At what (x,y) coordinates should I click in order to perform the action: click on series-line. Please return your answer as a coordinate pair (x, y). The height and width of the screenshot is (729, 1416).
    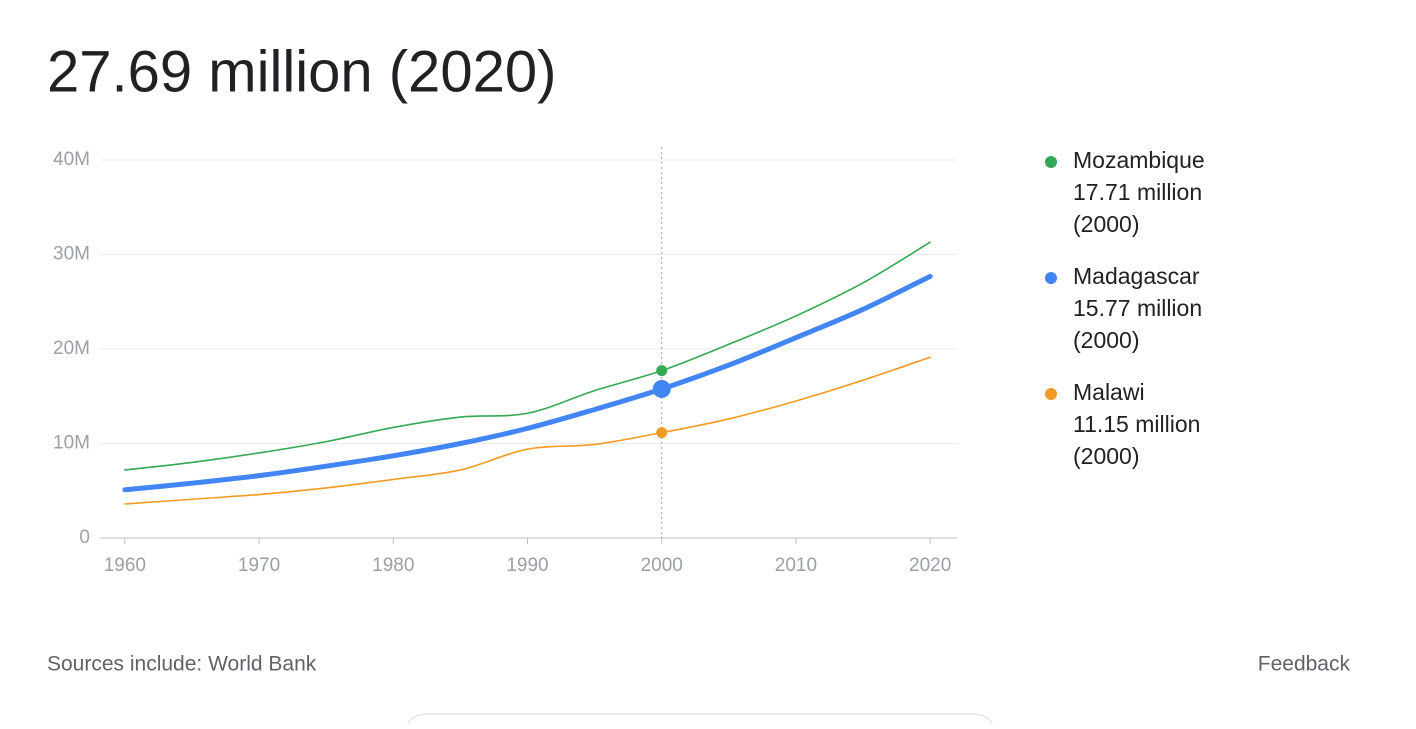
    Looking at the image, I should click on (527, 430).